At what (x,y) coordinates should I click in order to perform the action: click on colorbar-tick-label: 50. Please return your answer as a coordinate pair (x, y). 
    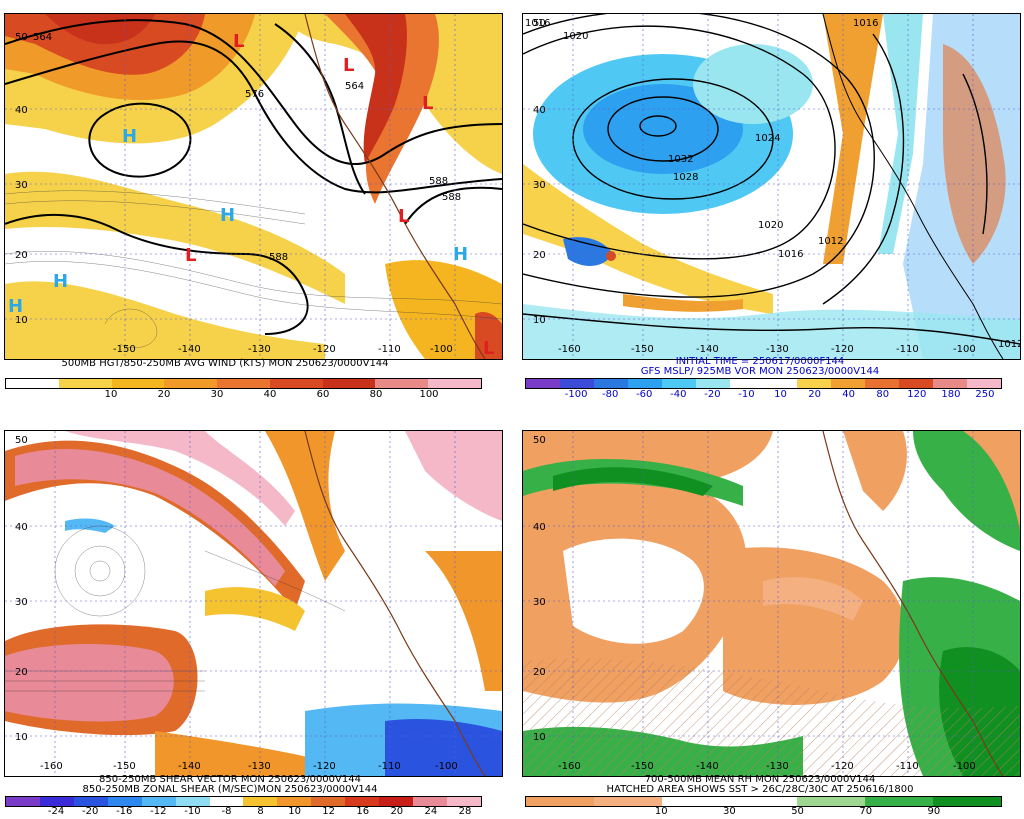
    Looking at the image, I should click on (797, 811).